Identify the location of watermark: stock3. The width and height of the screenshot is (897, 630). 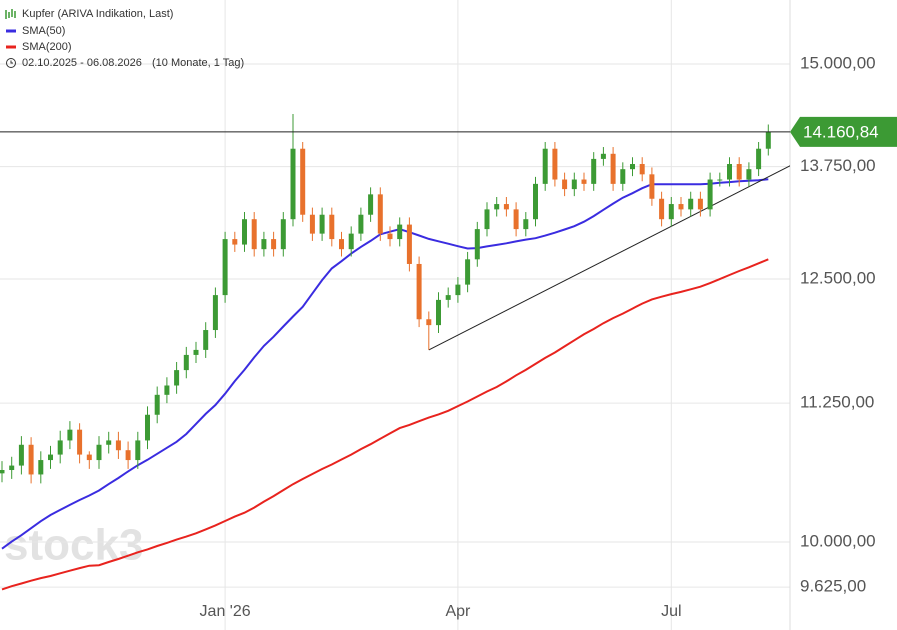
(73, 545).